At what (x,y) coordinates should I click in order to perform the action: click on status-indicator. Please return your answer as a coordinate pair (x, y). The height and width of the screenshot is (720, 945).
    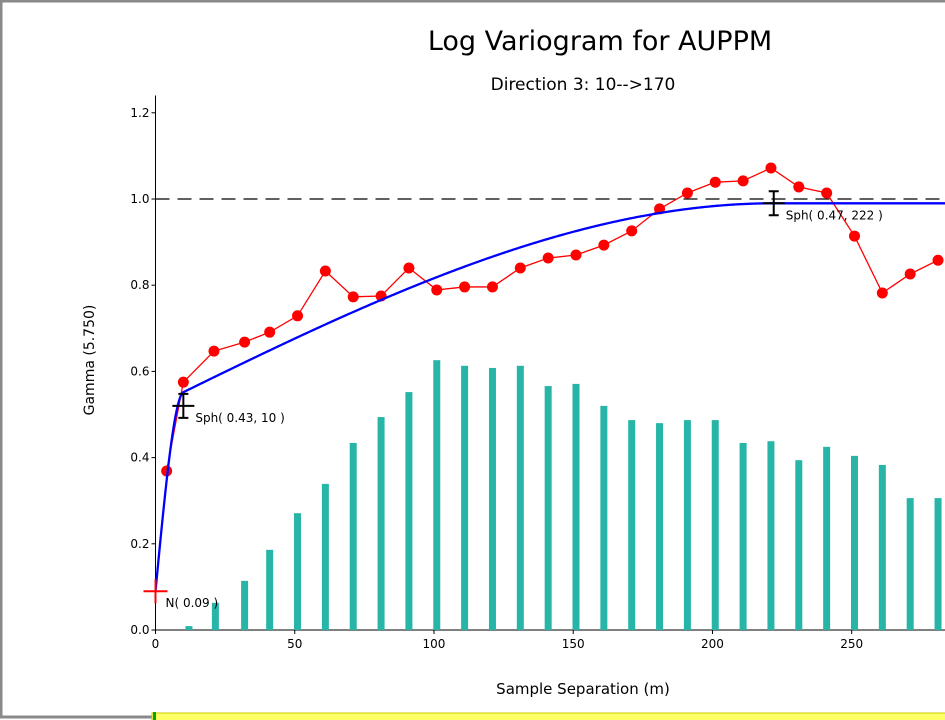
    Looking at the image, I should click on (154, 716).